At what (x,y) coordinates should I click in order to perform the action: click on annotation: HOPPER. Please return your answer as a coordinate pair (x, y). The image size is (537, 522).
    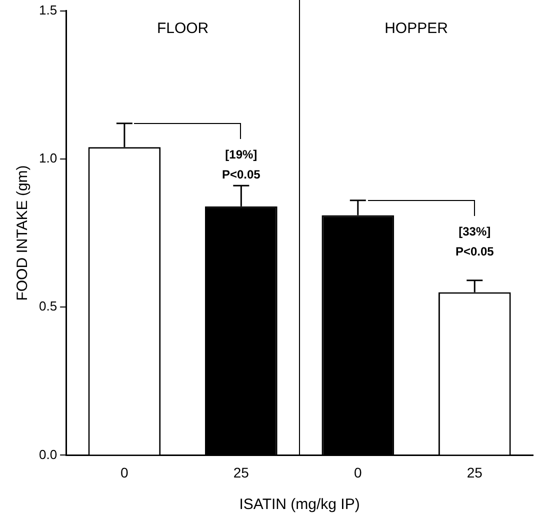
    Looking at the image, I should click on (416, 28).